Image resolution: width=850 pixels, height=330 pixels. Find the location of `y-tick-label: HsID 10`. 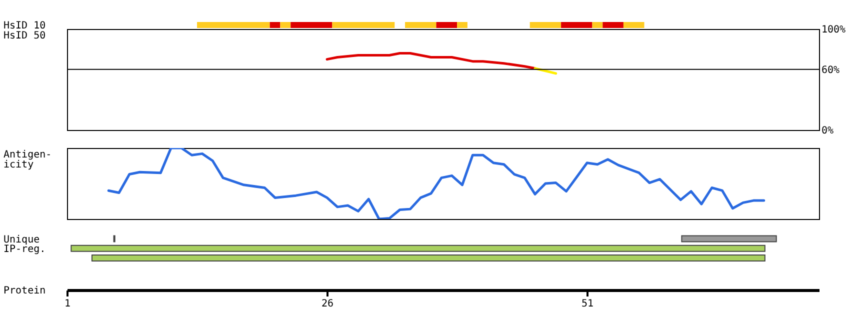

y-tick-label: HsID 10 is located at coordinates (25, 26).